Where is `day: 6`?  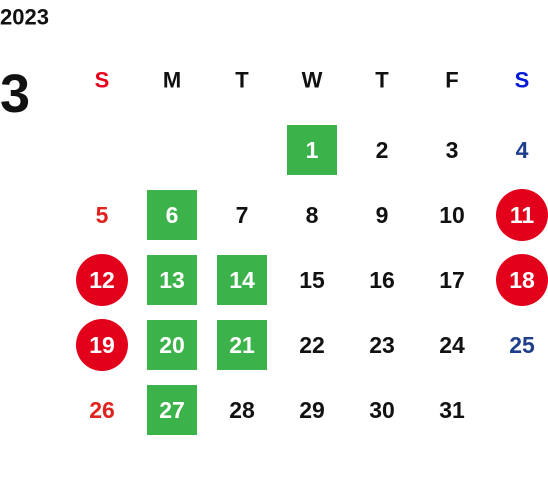 day: 6 is located at coordinates (172, 215).